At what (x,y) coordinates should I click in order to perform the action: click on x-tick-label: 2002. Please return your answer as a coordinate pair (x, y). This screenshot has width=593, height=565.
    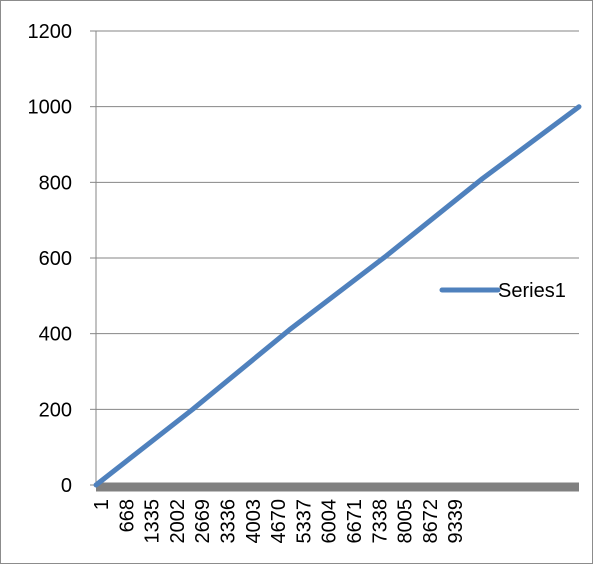
    Looking at the image, I should click on (178, 521).